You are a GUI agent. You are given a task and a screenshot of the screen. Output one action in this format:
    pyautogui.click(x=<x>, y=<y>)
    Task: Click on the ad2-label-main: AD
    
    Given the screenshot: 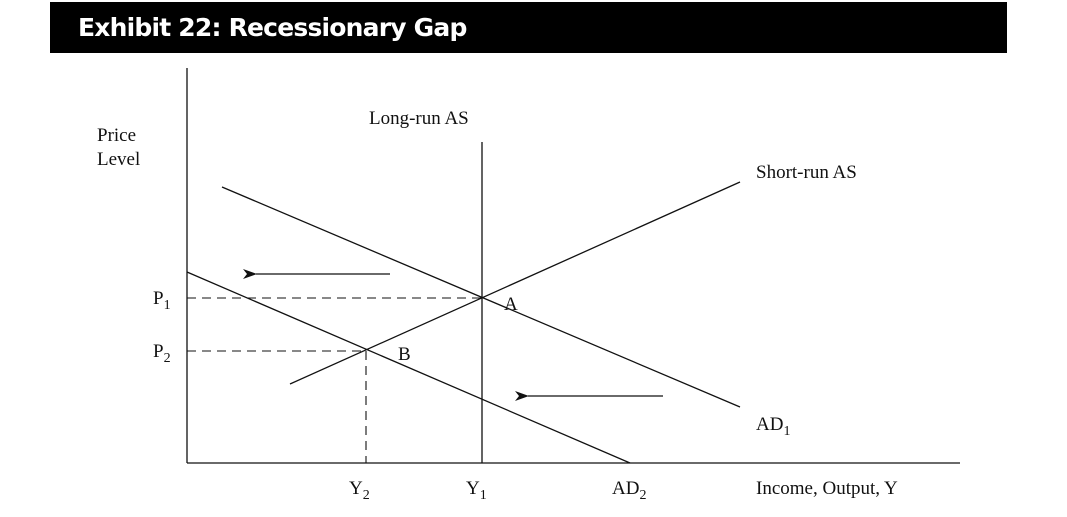 What is the action you would take?
    pyautogui.click(x=625, y=488)
    